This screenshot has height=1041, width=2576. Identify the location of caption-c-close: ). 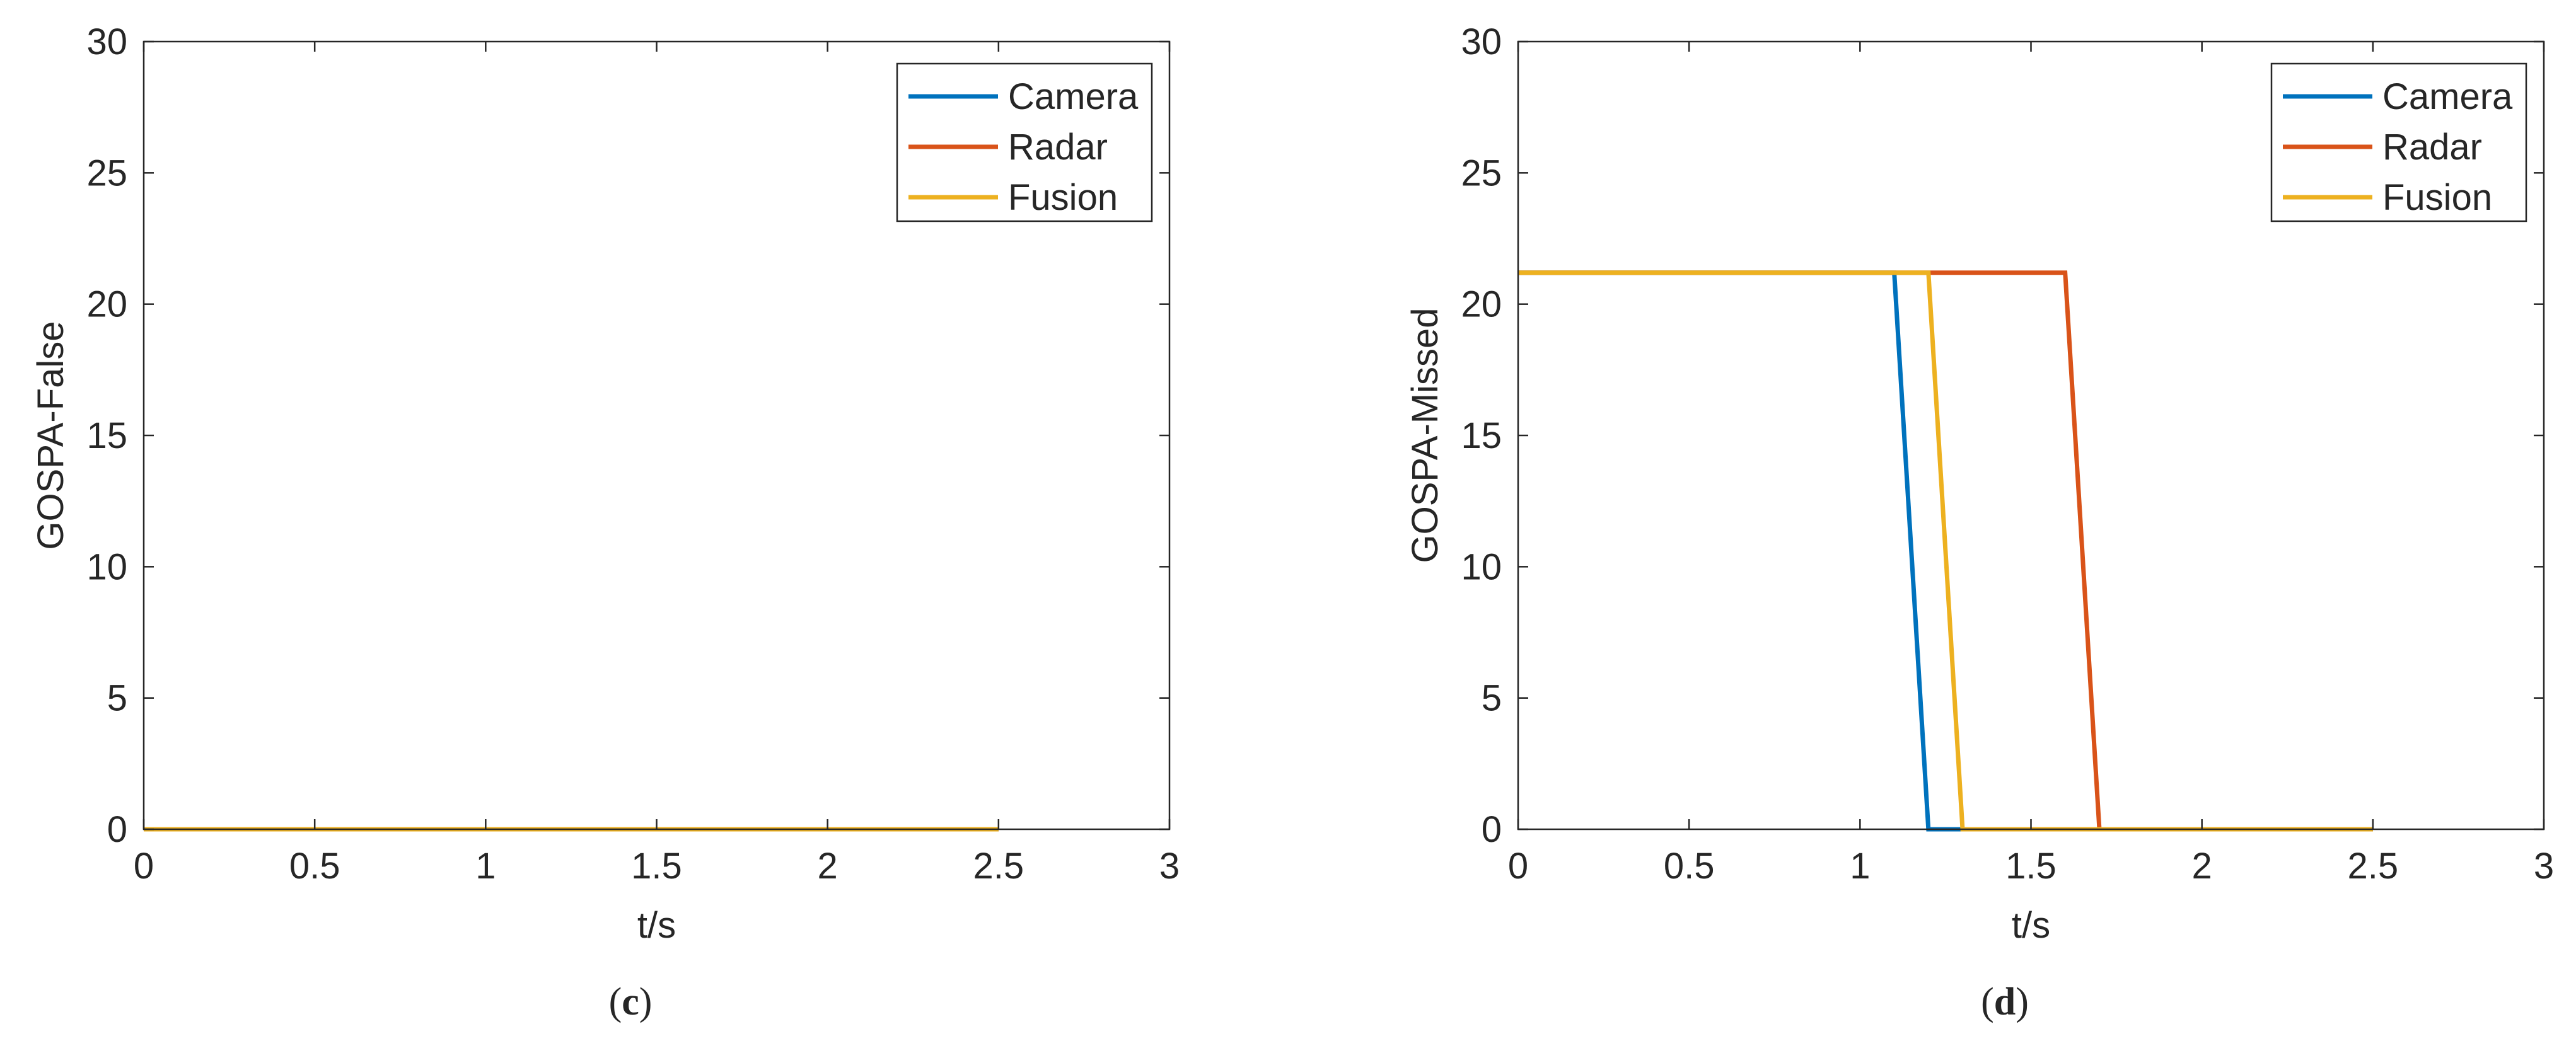
(646, 1002).